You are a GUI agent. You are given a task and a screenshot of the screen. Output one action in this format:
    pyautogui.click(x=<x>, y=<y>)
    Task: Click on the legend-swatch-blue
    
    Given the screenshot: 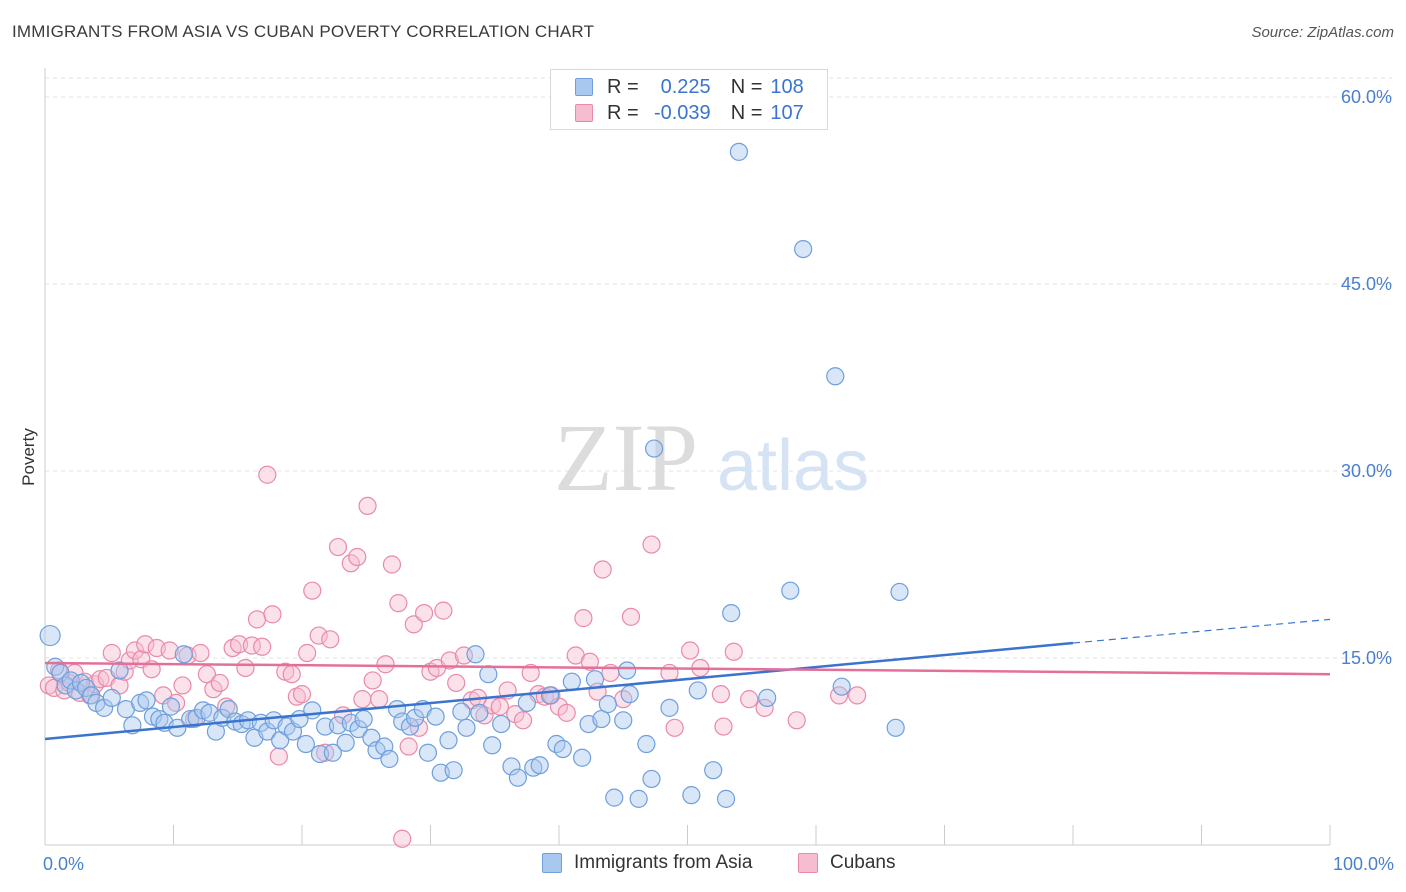 What is the action you would take?
    pyautogui.click(x=584, y=87)
    